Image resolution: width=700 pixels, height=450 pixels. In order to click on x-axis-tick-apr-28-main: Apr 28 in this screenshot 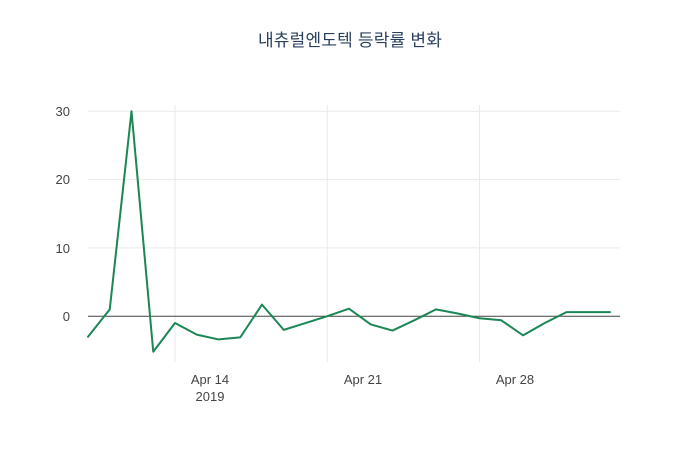, I will do `click(515, 379)`.